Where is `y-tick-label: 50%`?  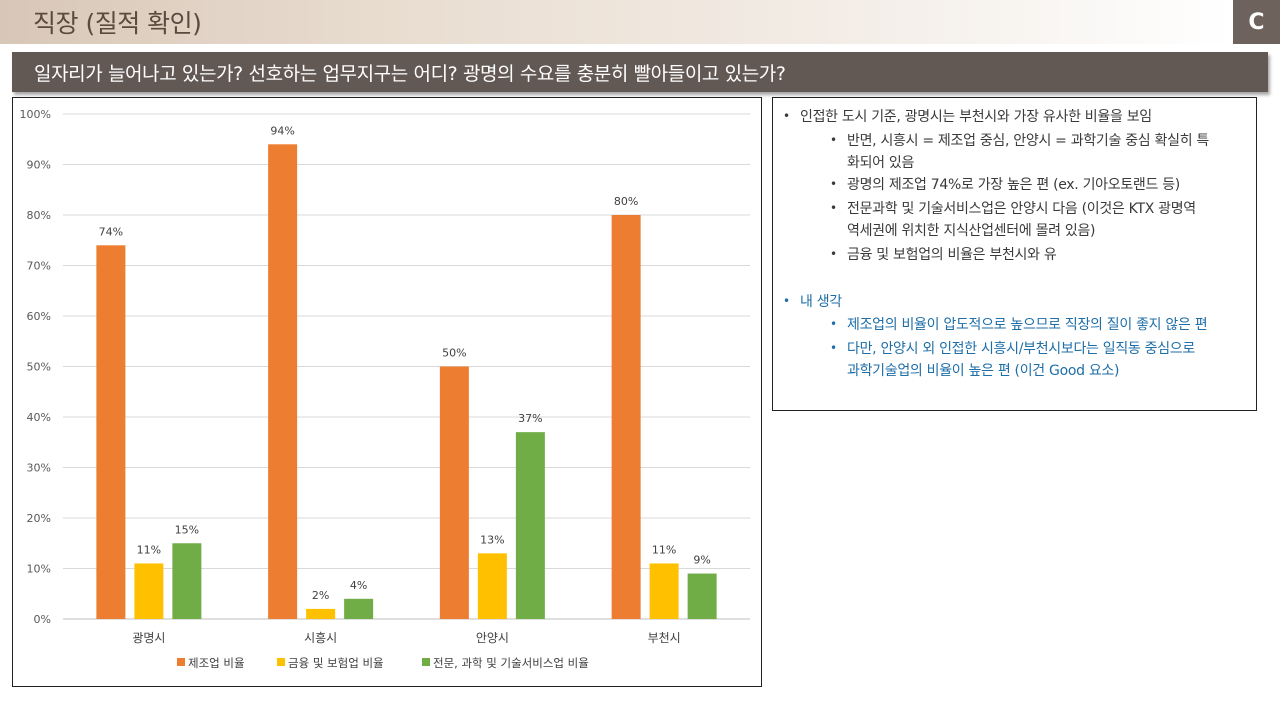 y-tick-label: 50% is located at coordinates (39, 367).